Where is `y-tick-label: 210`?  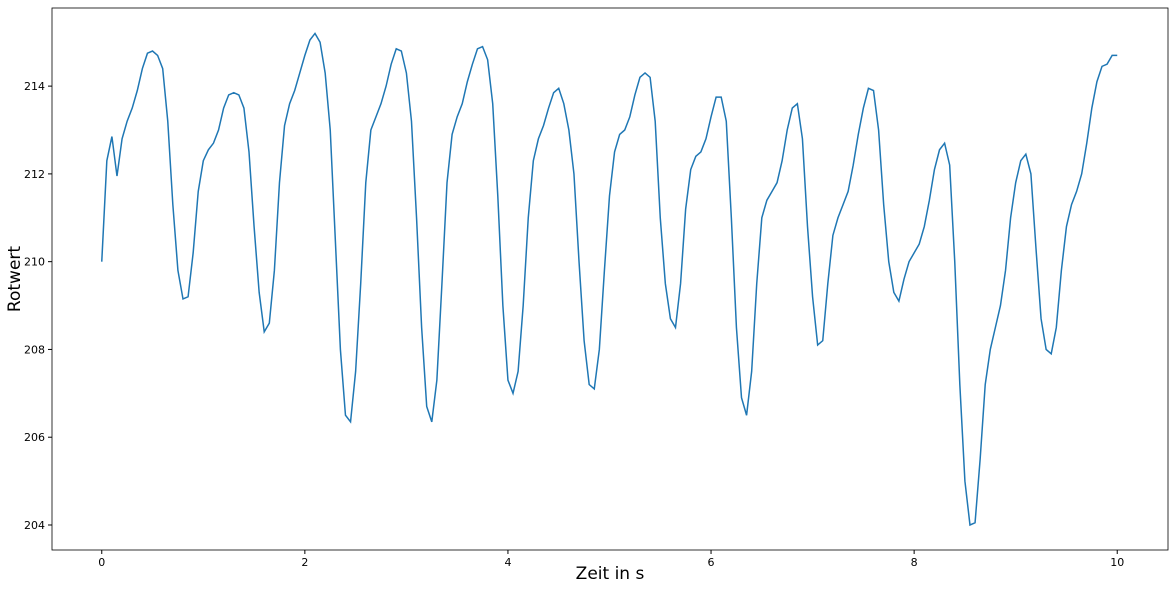
y-tick-label: 210 is located at coordinates (34, 262).